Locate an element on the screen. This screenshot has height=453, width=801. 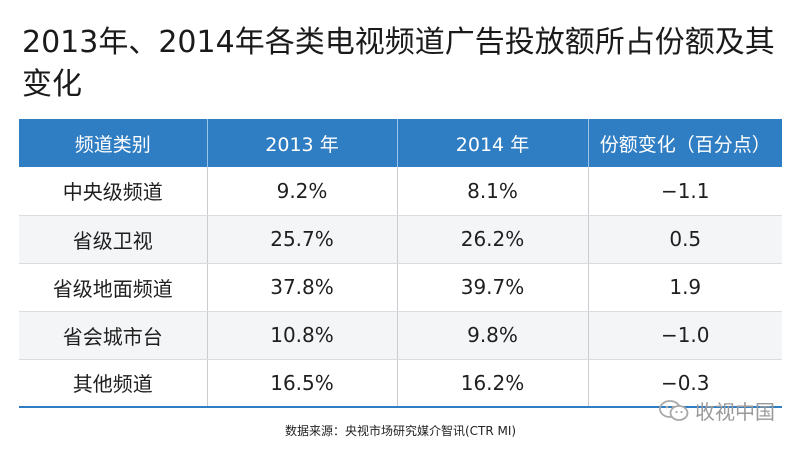
watermark: 收视中国 is located at coordinates (717, 410).